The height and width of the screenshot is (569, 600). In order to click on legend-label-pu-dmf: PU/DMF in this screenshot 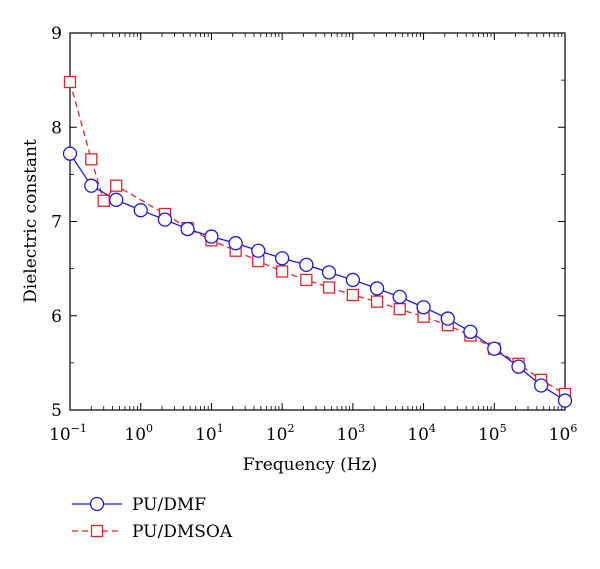, I will do `click(169, 505)`.